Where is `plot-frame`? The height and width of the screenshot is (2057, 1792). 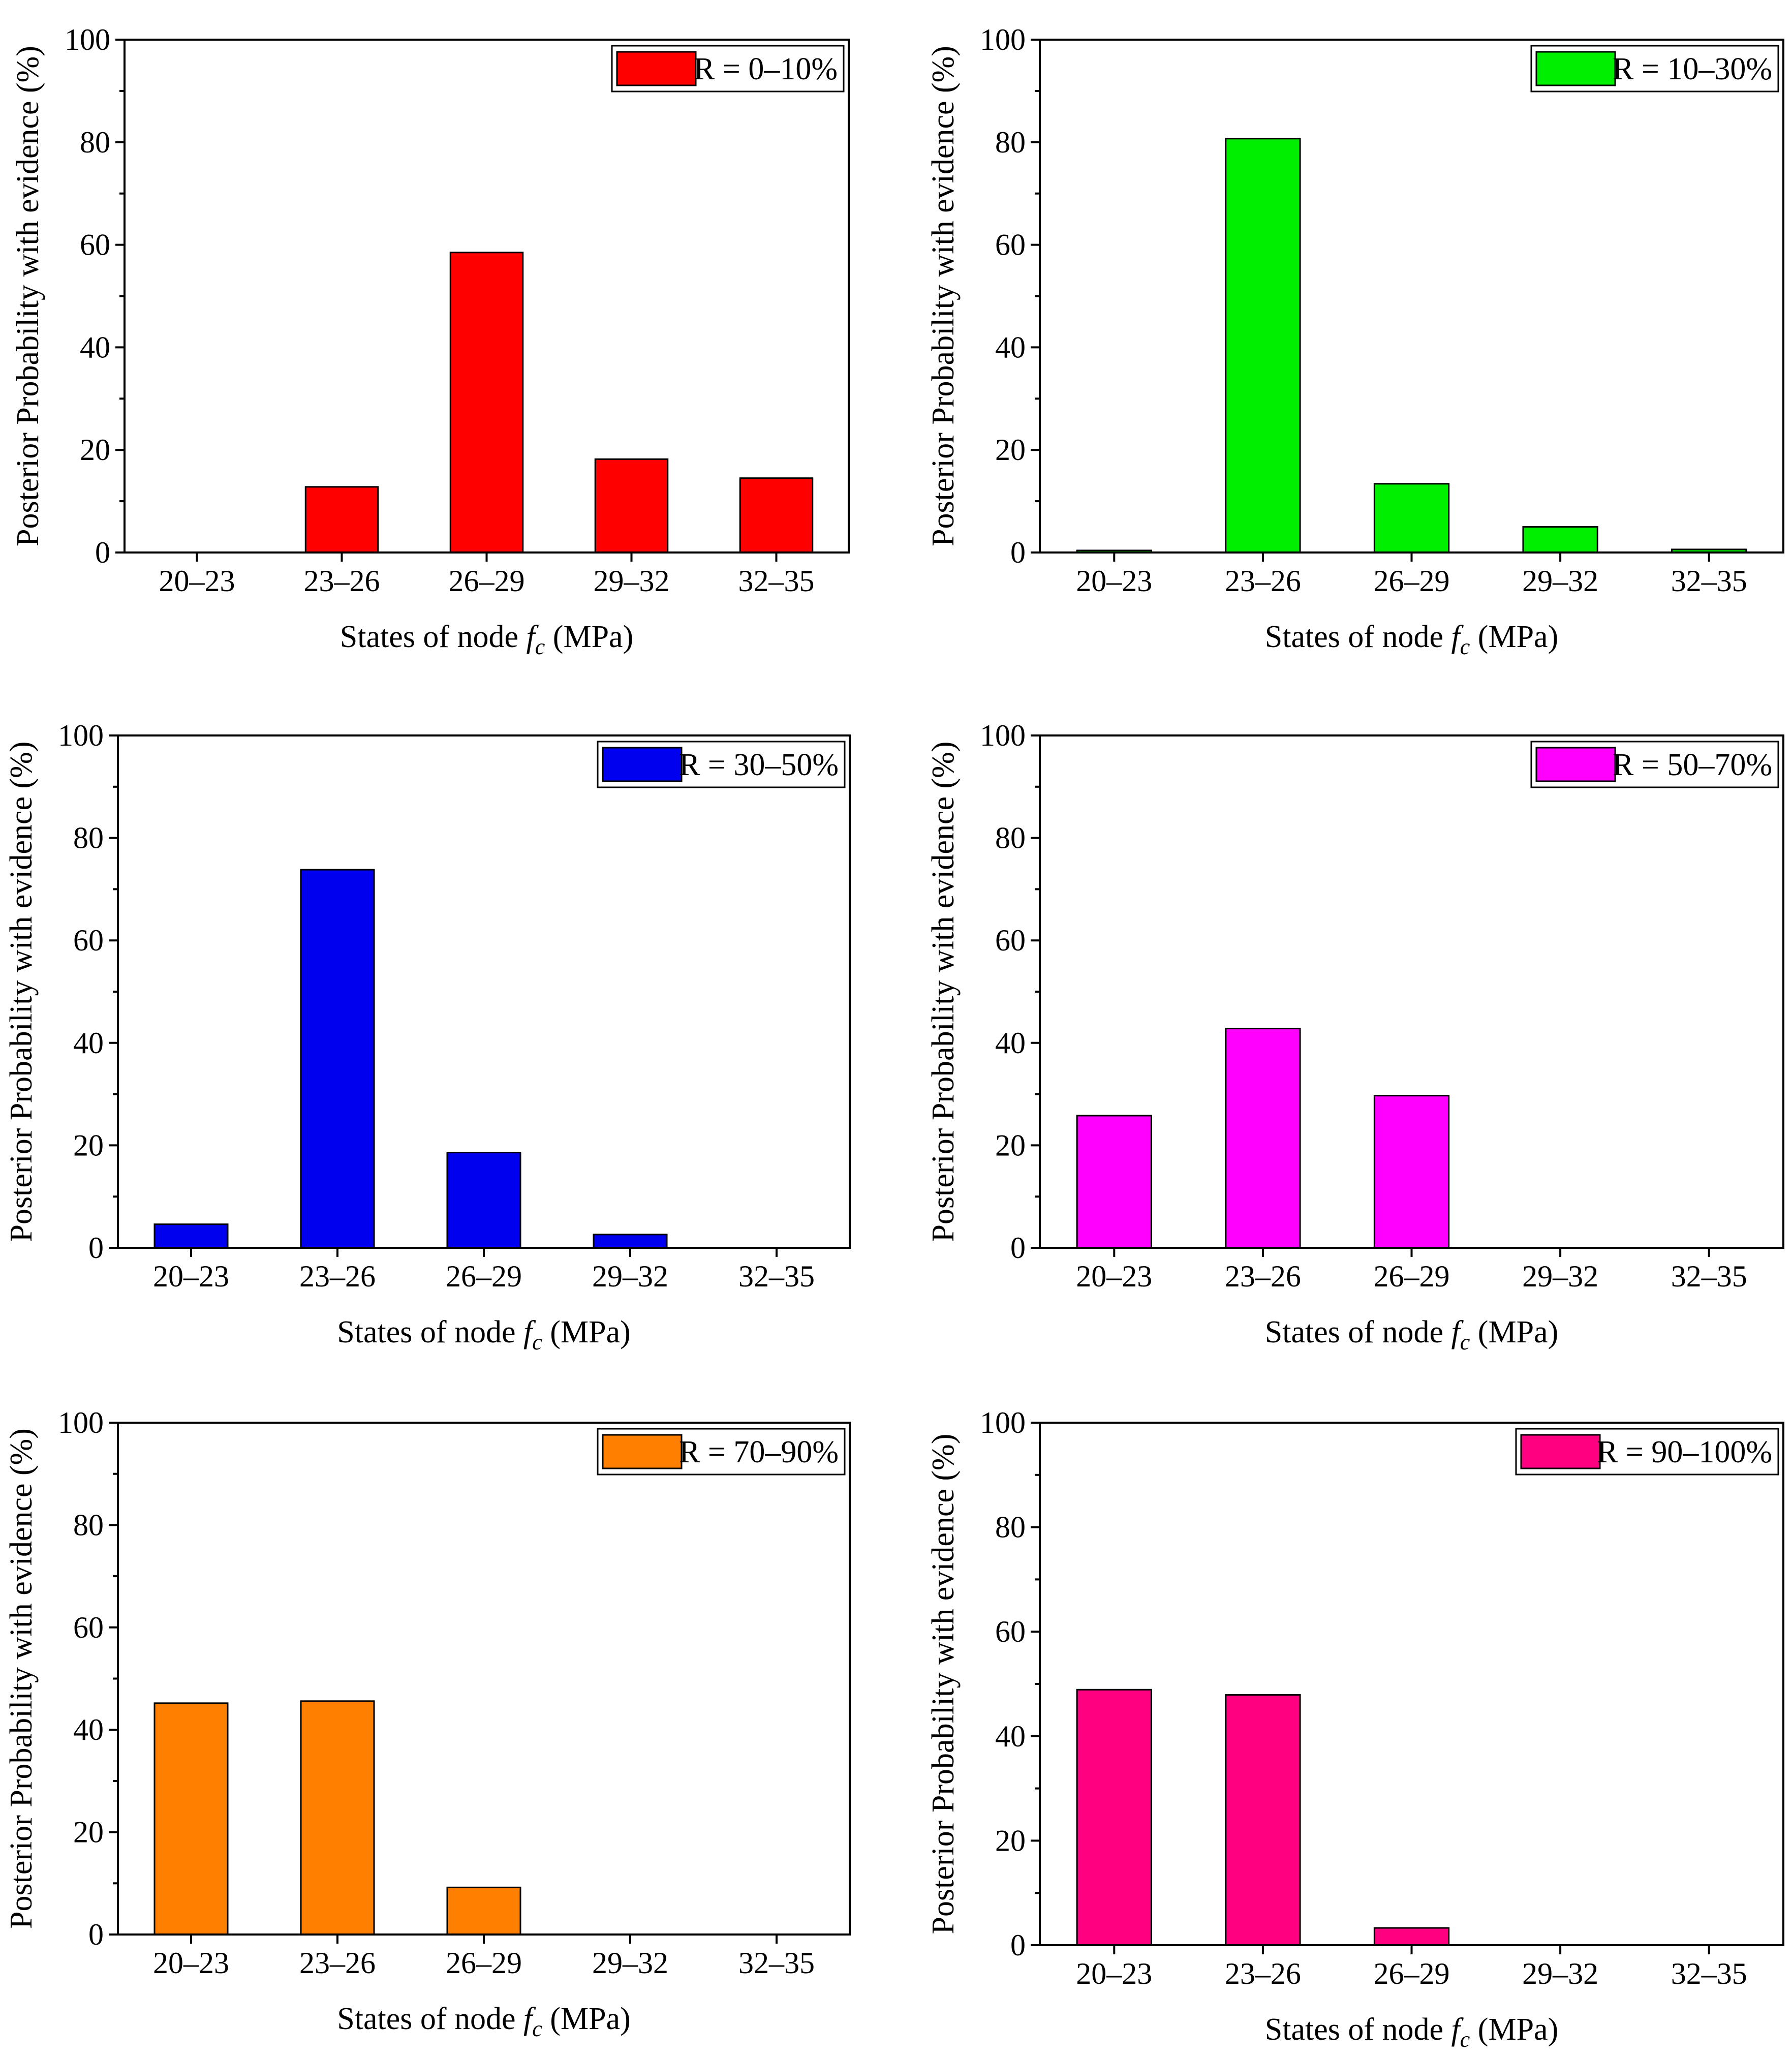
plot-frame is located at coordinates (1411, 296).